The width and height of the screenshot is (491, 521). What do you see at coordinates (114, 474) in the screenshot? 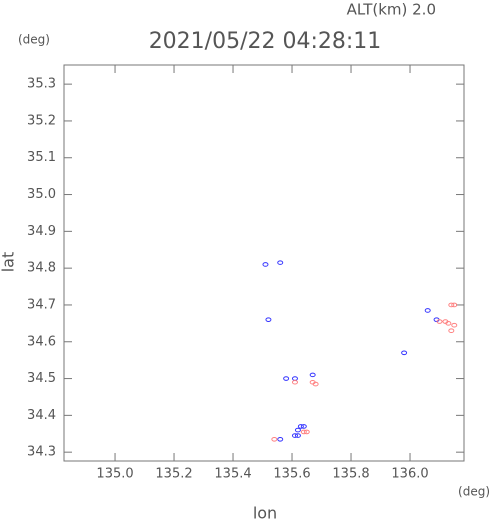
I see `x-tick-label: 135.0` at bounding box center [114, 474].